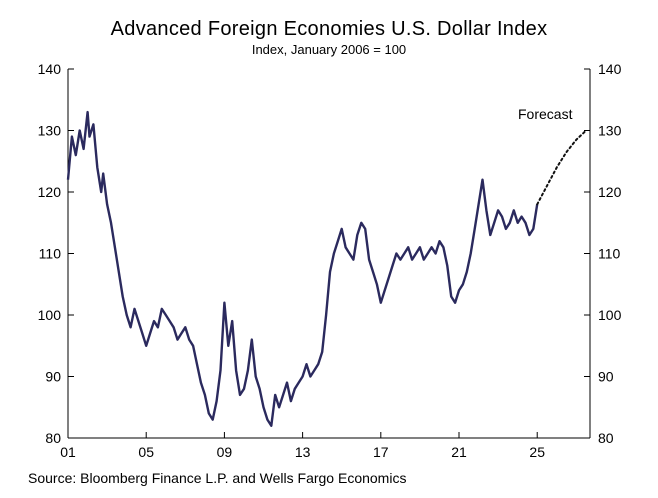 The image size is (658, 498). I want to click on x-tick-label: 17, so click(381, 452).